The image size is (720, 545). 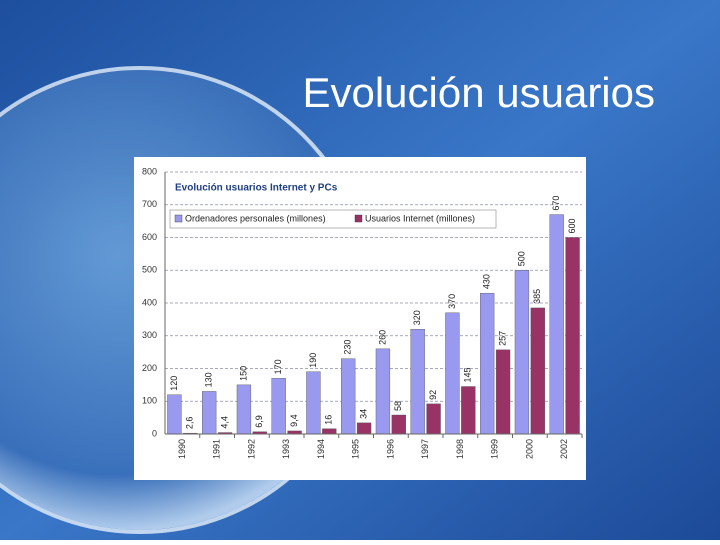 What do you see at coordinates (256, 188) in the screenshot?
I see `chart-title: Evolución usuarios Internet y PCs` at bounding box center [256, 188].